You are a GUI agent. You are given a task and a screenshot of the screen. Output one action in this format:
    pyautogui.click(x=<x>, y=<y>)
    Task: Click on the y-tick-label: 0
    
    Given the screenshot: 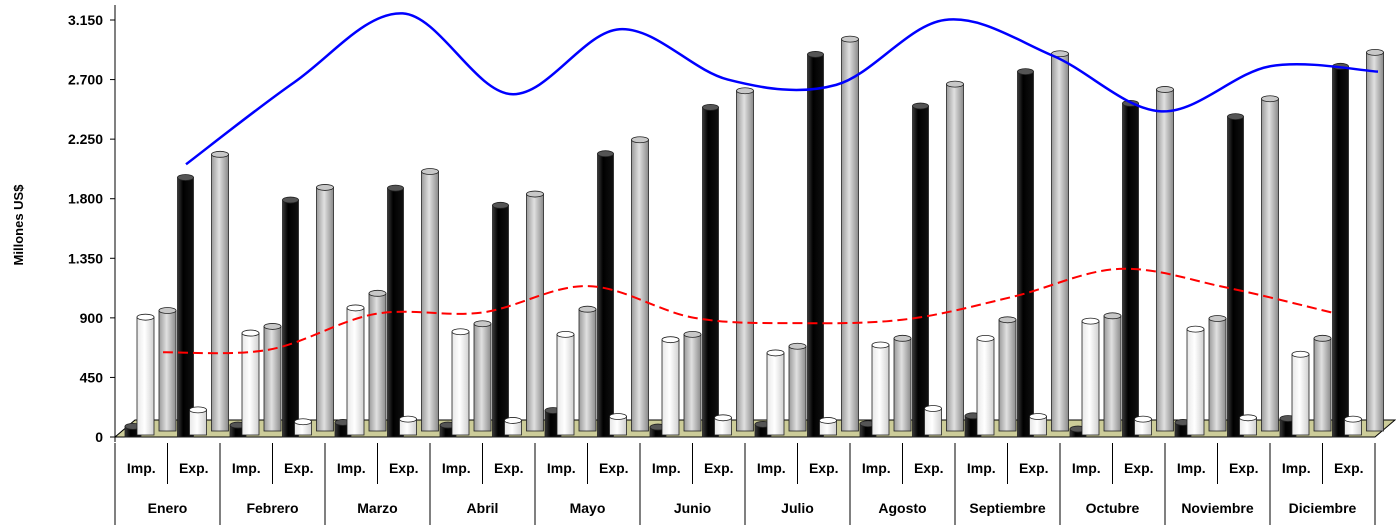 What is the action you would take?
    pyautogui.click(x=99, y=437)
    